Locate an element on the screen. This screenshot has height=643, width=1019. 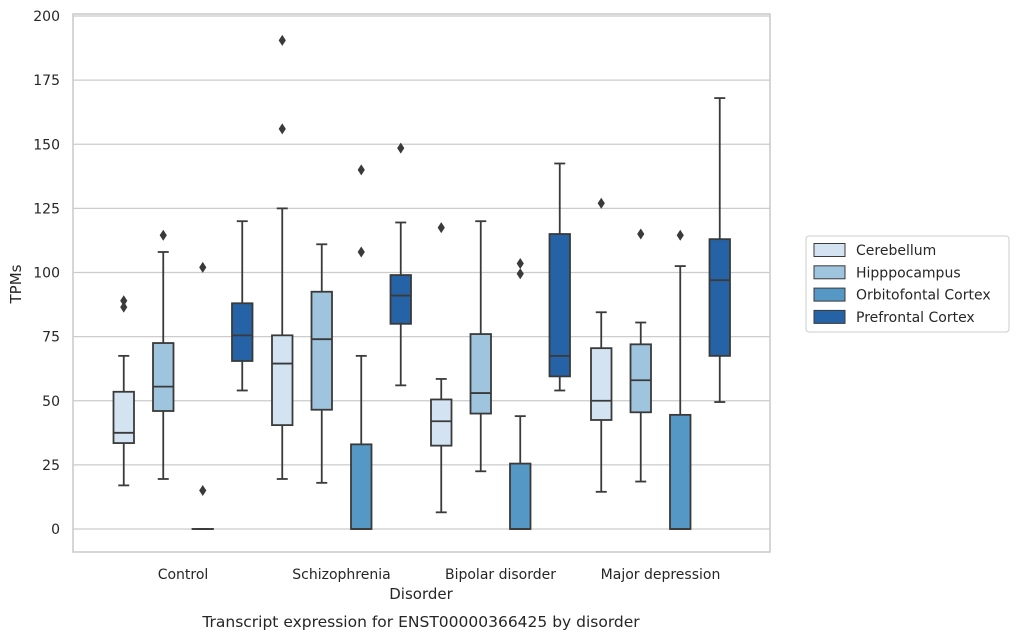
y-tick-label: 75 is located at coordinates (51, 338).